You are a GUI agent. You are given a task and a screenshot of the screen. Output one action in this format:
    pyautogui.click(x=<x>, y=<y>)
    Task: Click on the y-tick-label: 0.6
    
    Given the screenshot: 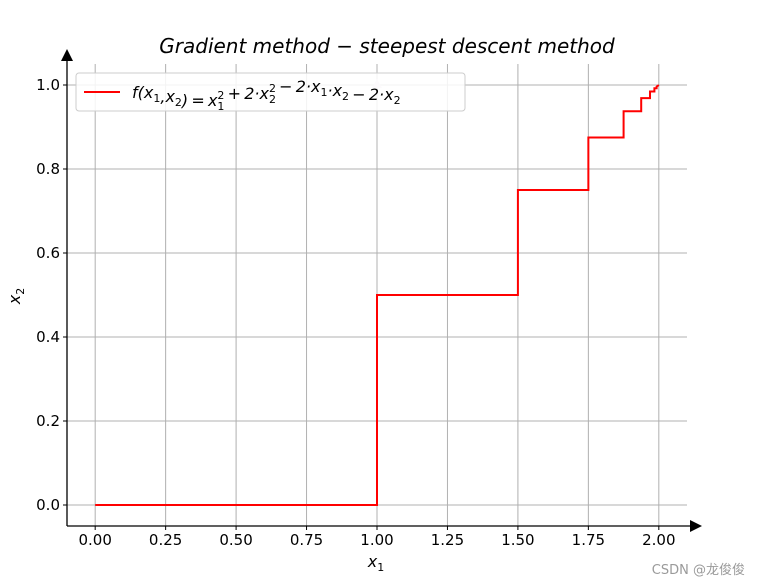 What is the action you would take?
    pyautogui.click(x=48, y=253)
    